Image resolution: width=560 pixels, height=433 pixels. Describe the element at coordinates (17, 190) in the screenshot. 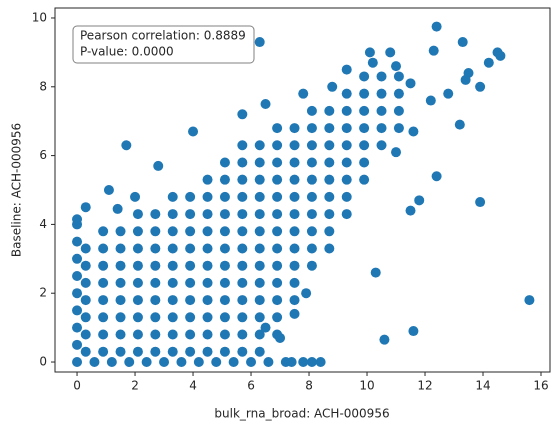

I see `y-axis-label: Baseline: ACH-000956` at that location.